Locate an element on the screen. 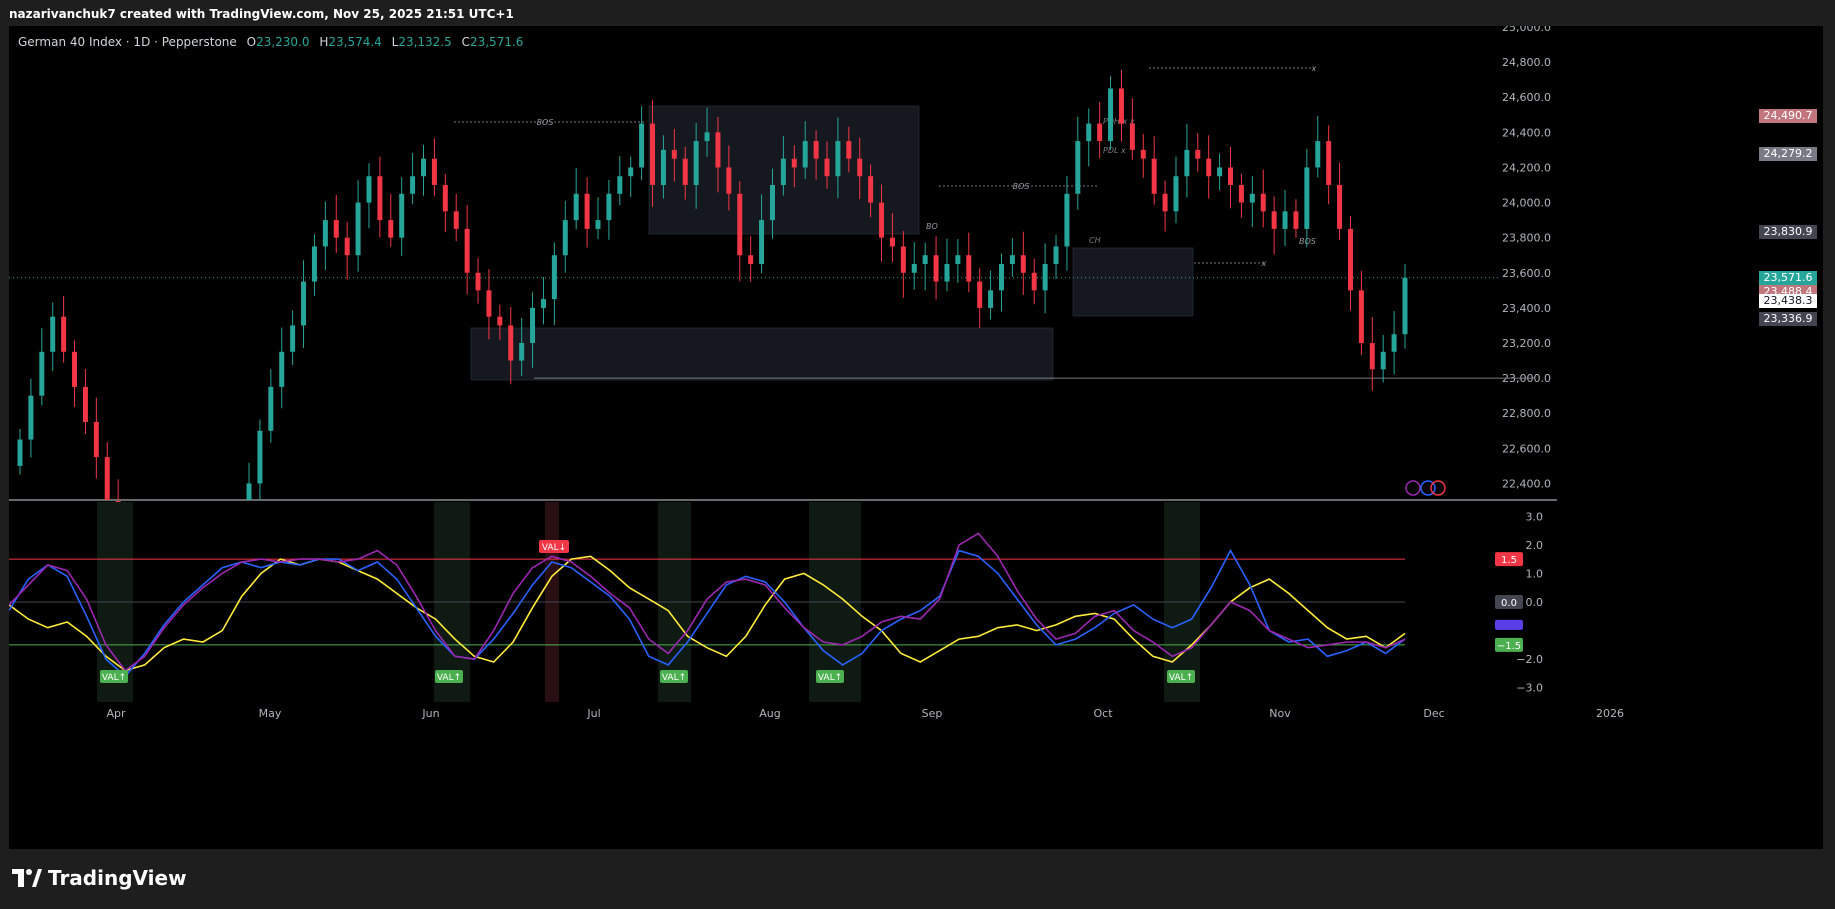  structure-label: BOS is located at coordinates (1307, 241).